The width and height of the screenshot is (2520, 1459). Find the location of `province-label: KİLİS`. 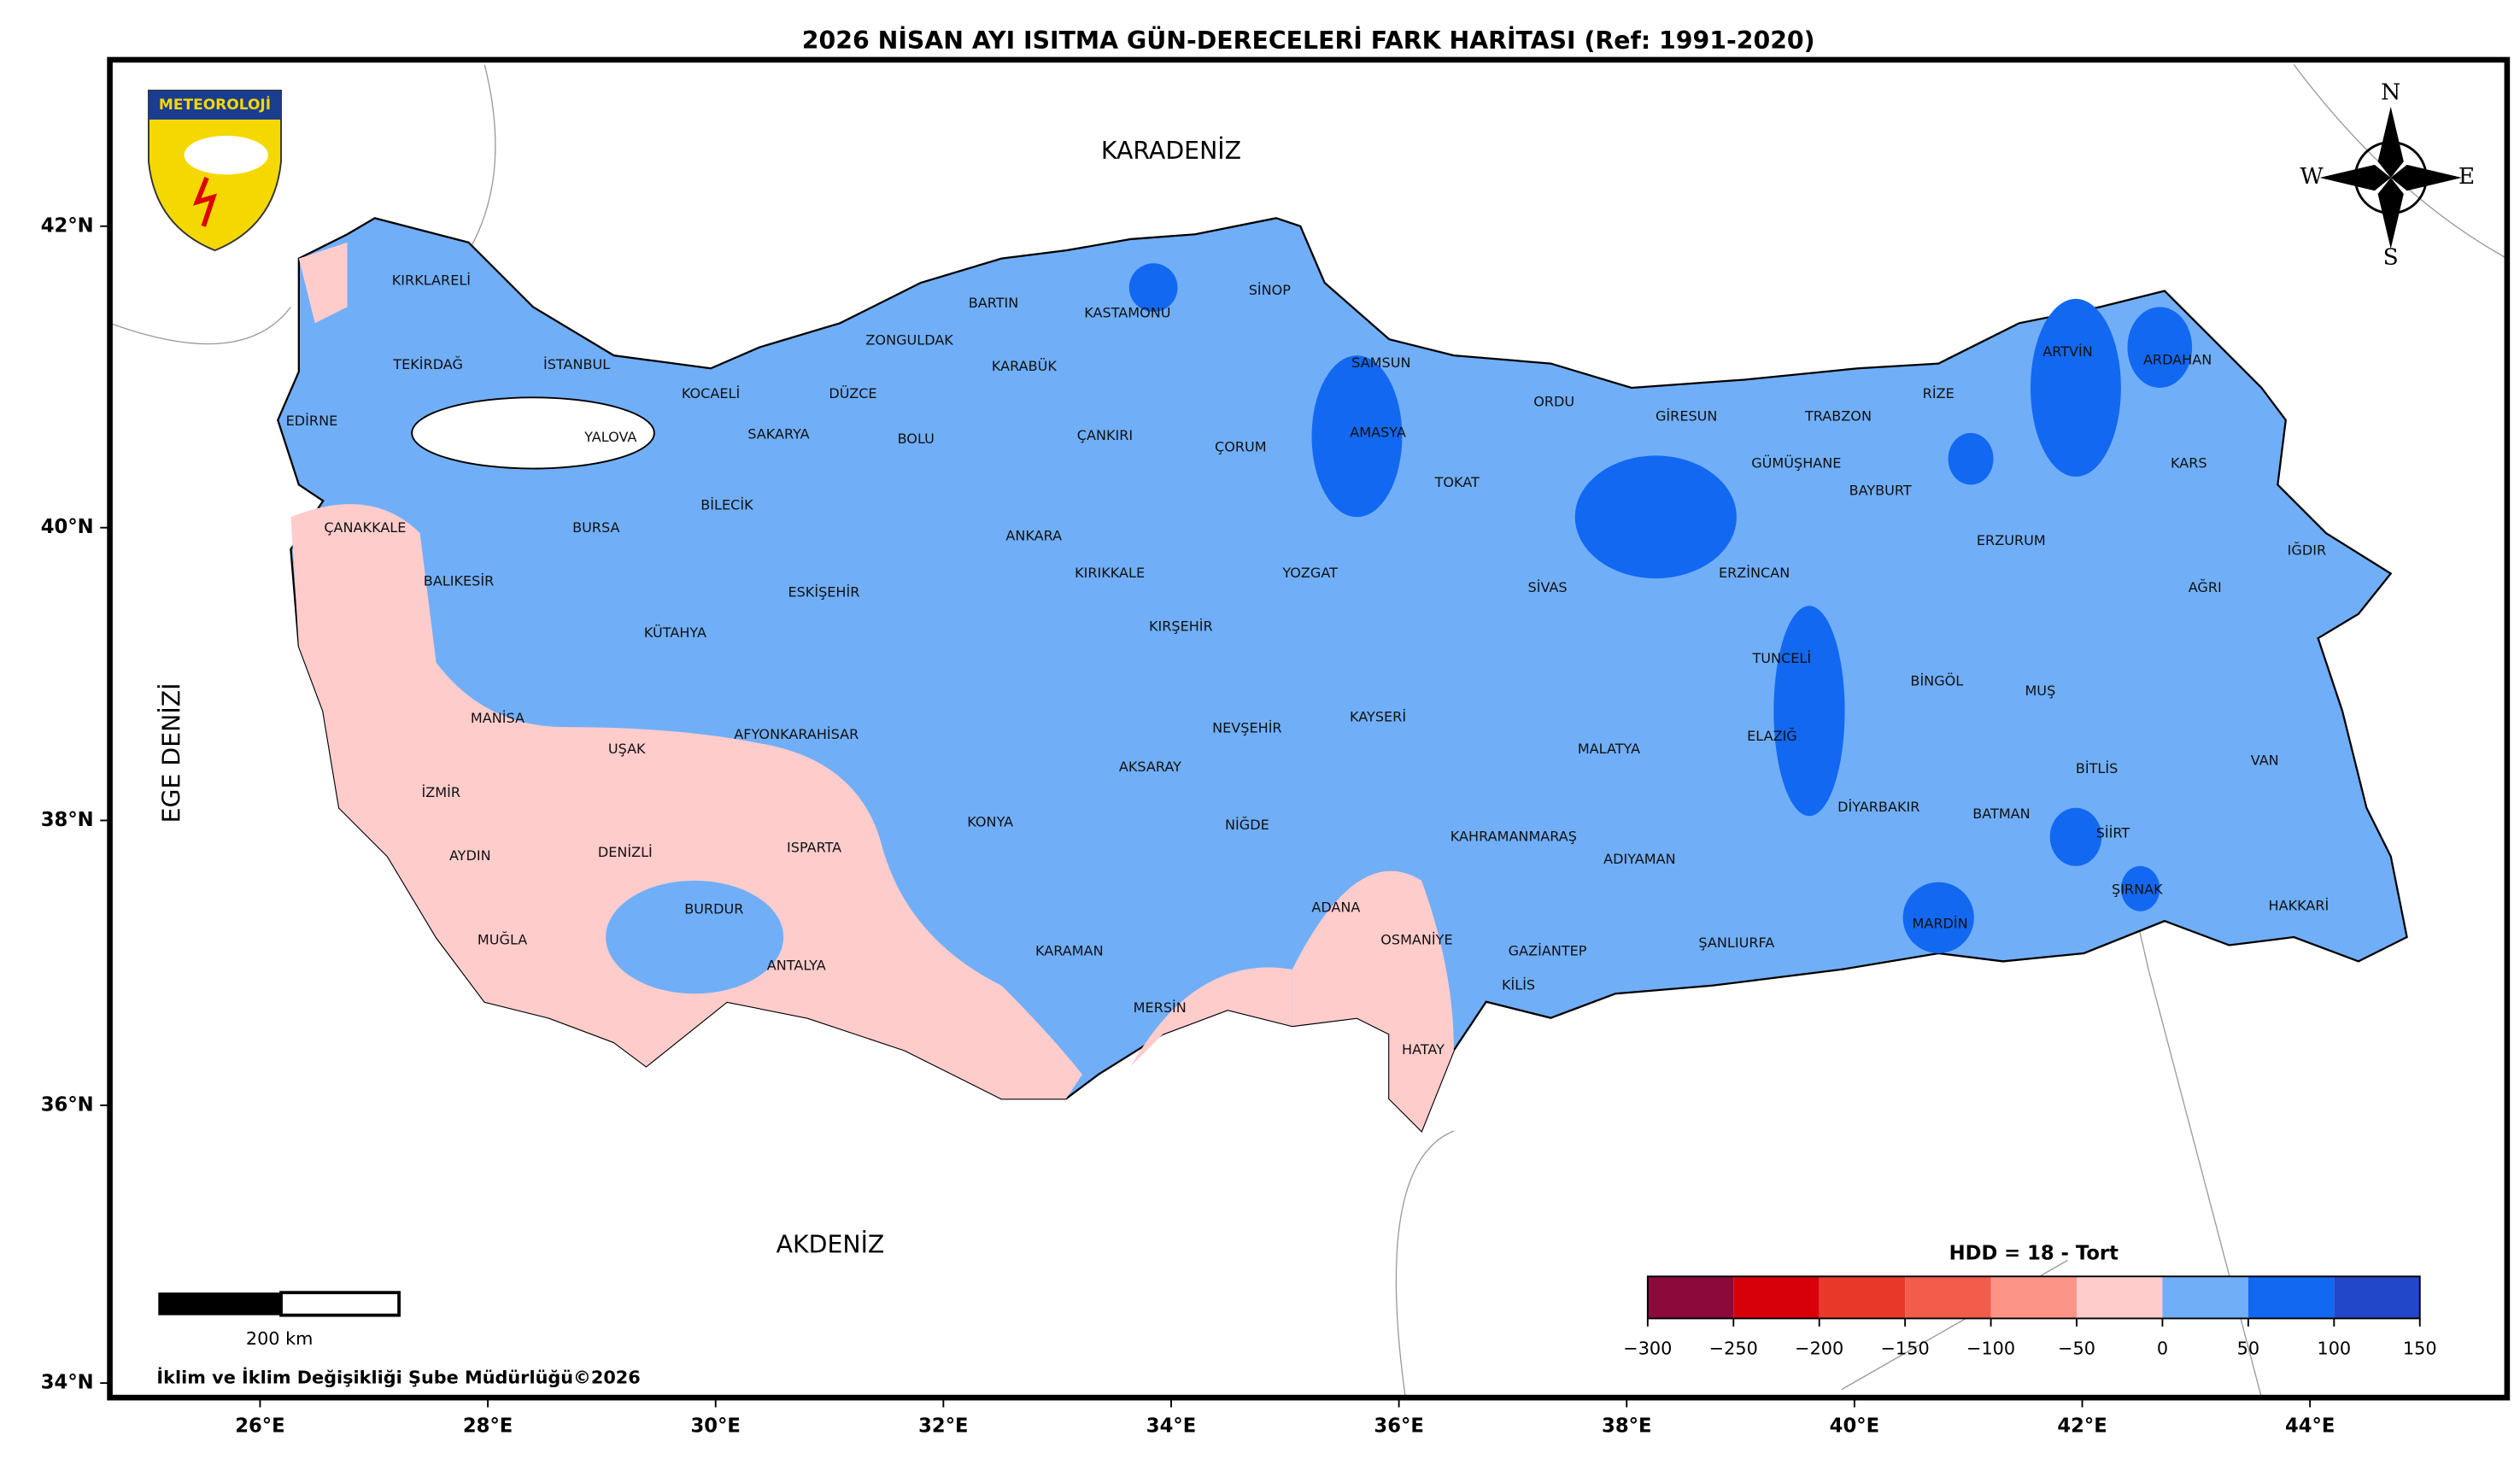

province-label: KİLİS is located at coordinates (1518, 984).